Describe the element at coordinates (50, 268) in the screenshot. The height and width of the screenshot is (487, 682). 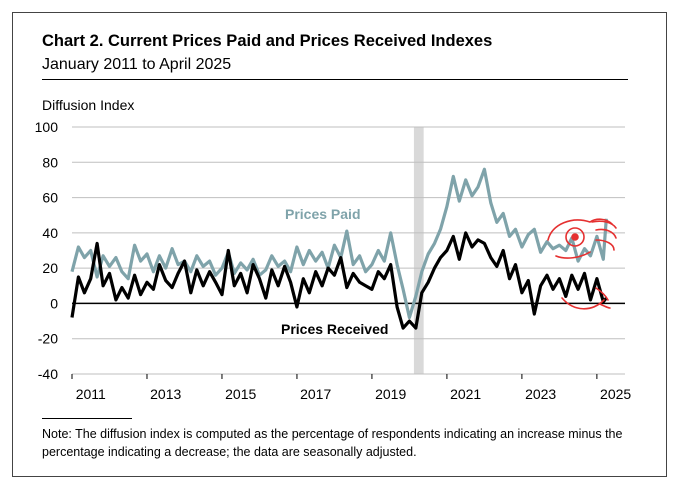
I see `y-tick-label: 20` at that location.